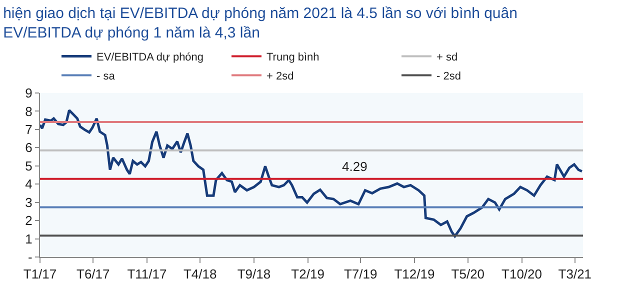 This screenshot has width=617, height=301. Describe the element at coordinates (522, 274) in the screenshot. I see `x-tick-label: T10/20` at that location.